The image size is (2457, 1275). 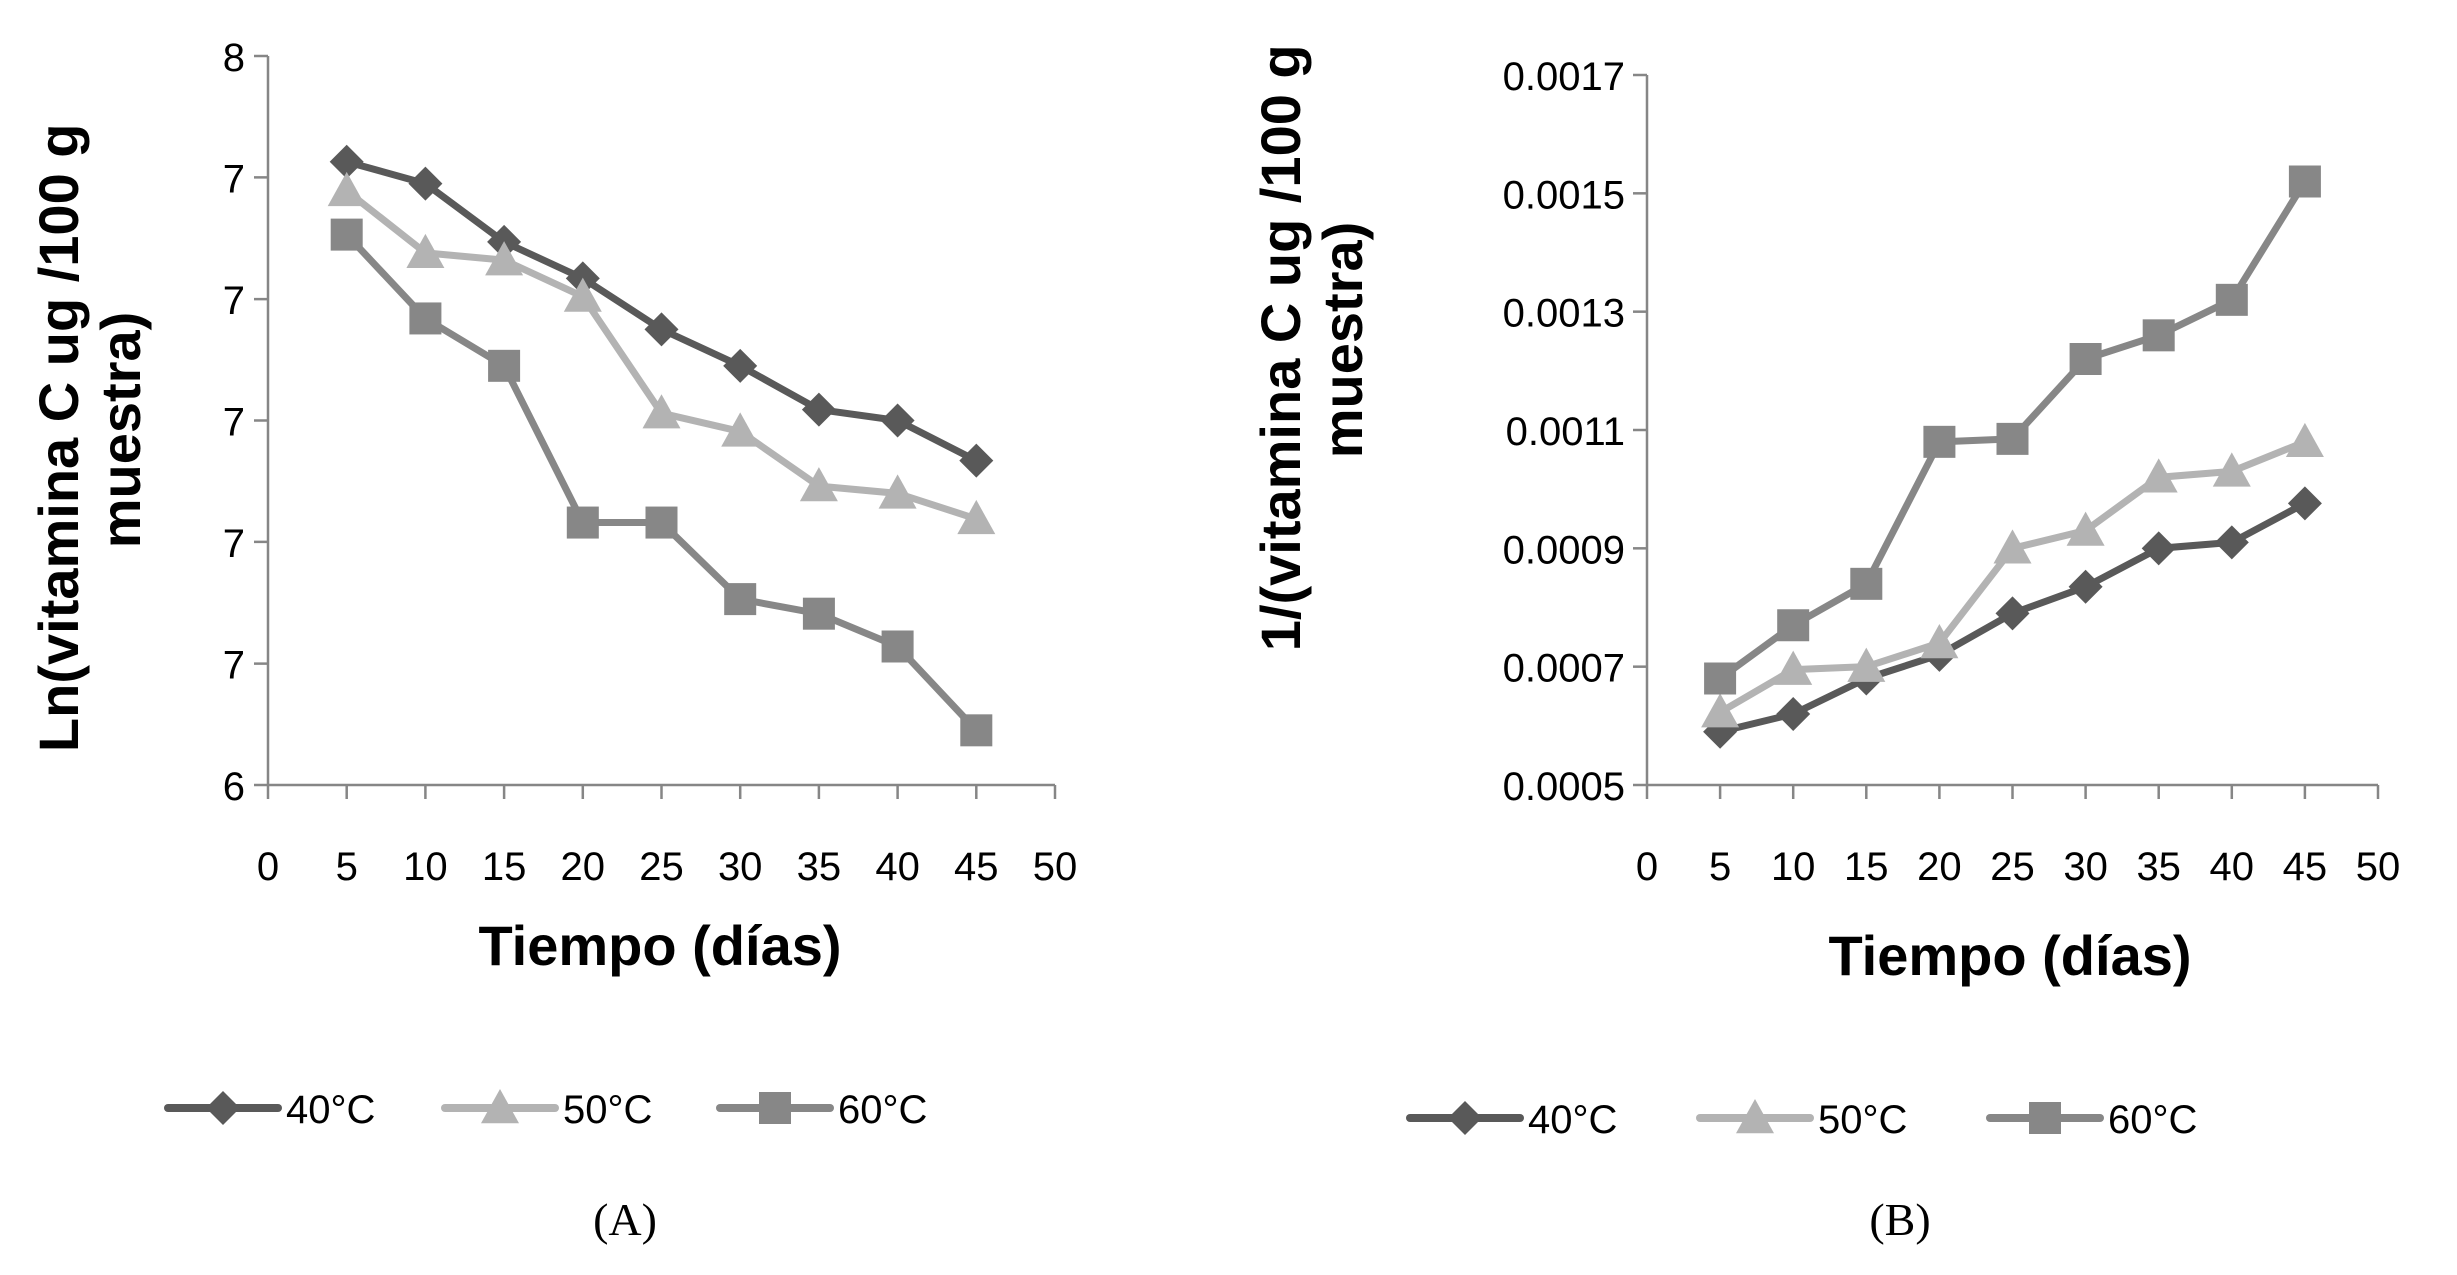 I want to click on y-axis-title-a: Ln(vitamina C ug /100 g muestra), so click(x=89, y=430).